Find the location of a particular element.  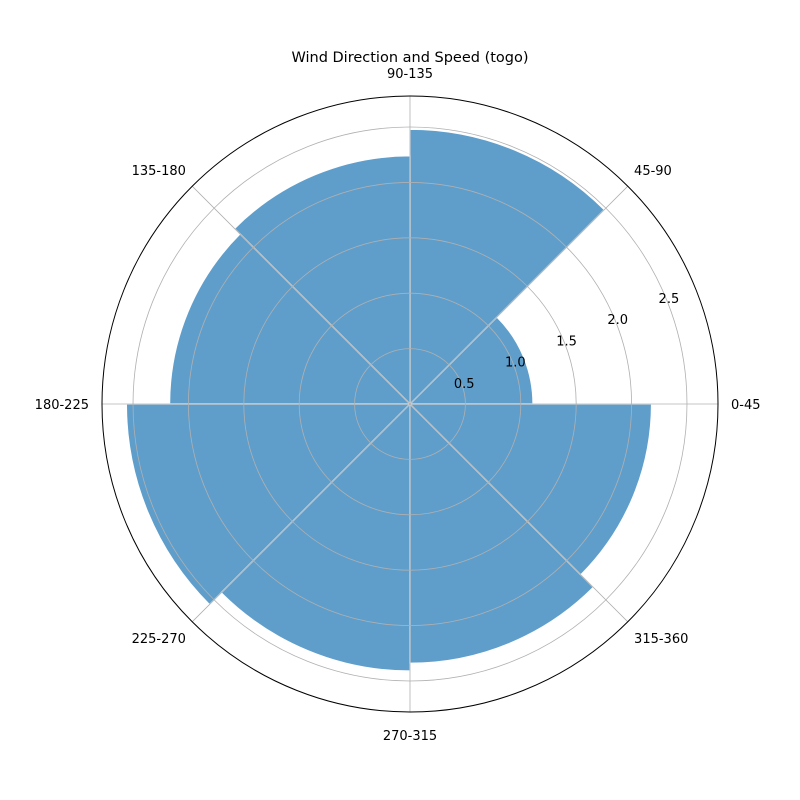

radial-tick-label: 2.0 is located at coordinates (617, 320).